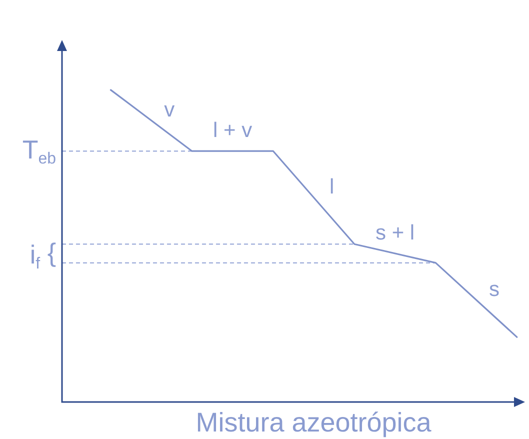 The image size is (529, 439). What do you see at coordinates (395, 232) in the screenshot?
I see `annotation: s + l` at bounding box center [395, 232].